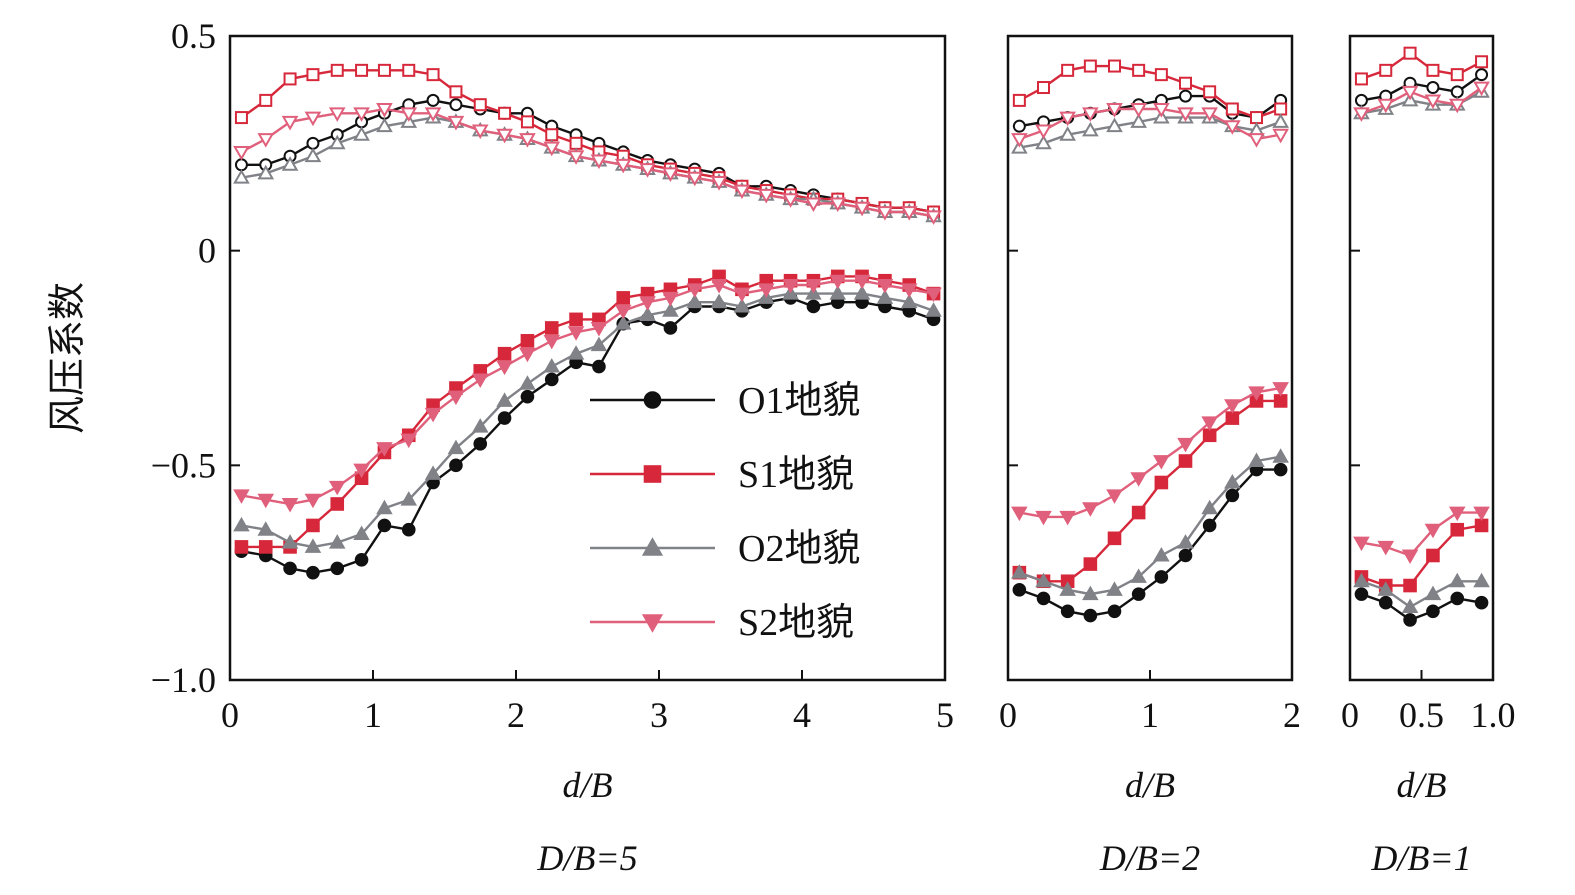 The height and width of the screenshot is (895, 1575). I want to click on panel1-series-line, so click(587, 156).